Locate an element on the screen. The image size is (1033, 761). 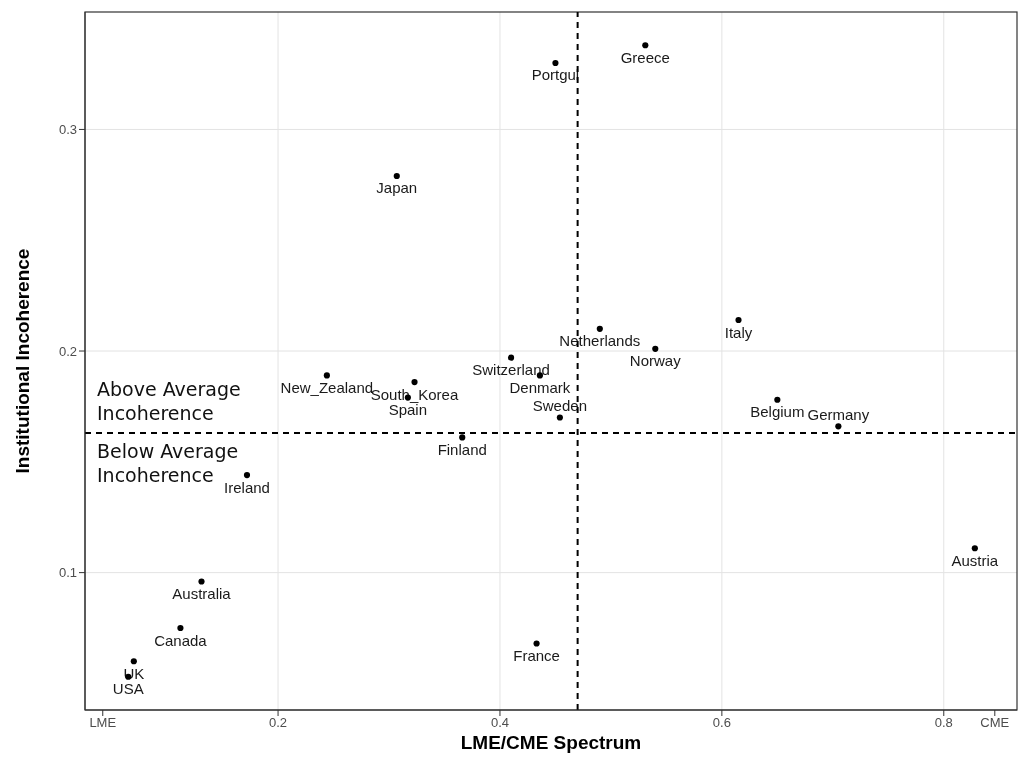
annotation: Canada is located at coordinates (181, 640).